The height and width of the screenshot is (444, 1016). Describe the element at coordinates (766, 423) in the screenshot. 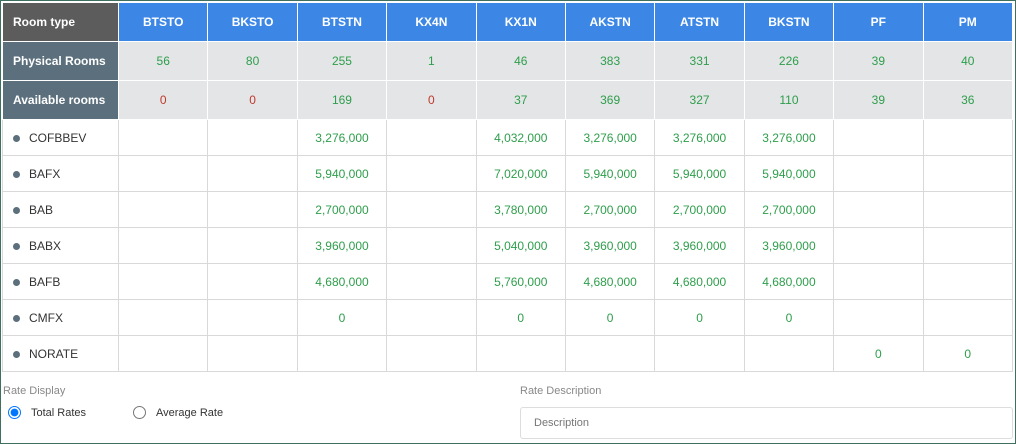

I see `rate-description-input` at that location.